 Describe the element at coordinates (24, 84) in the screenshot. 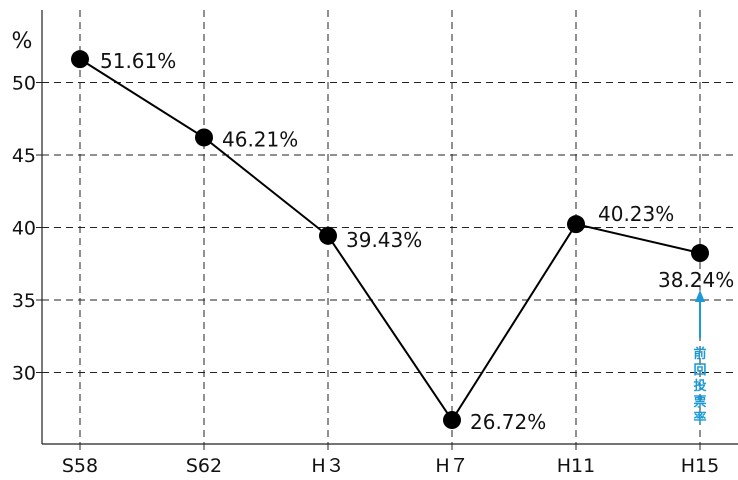

I see `y-tick-label: 50` at that location.